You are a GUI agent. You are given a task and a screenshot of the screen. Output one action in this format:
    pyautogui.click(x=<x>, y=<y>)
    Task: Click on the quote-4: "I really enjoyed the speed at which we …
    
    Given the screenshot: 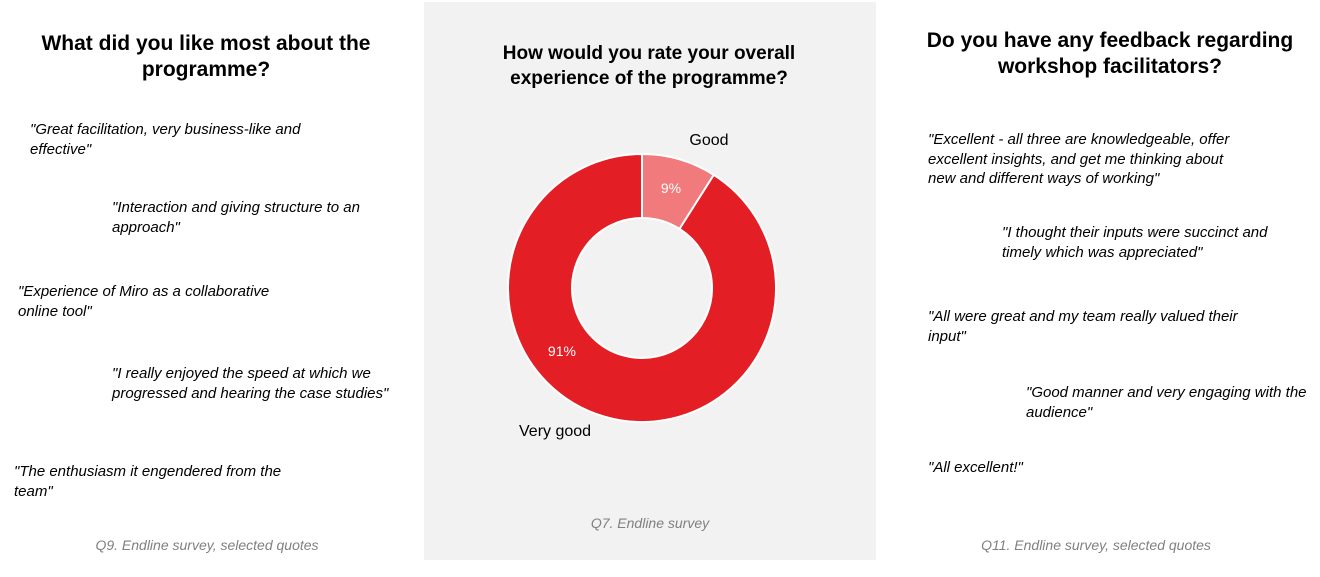 What is the action you would take?
    pyautogui.click(x=250, y=383)
    